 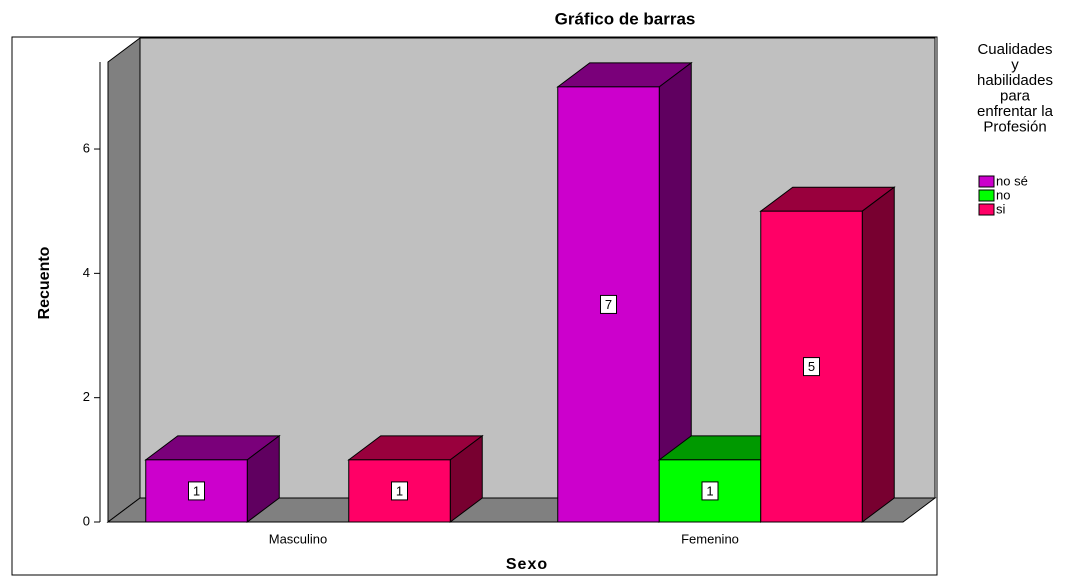 What do you see at coordinates (1015, 111) in the screenshot?
I see `legend-title: enfrentar la` at bounding box center [1015, 111].